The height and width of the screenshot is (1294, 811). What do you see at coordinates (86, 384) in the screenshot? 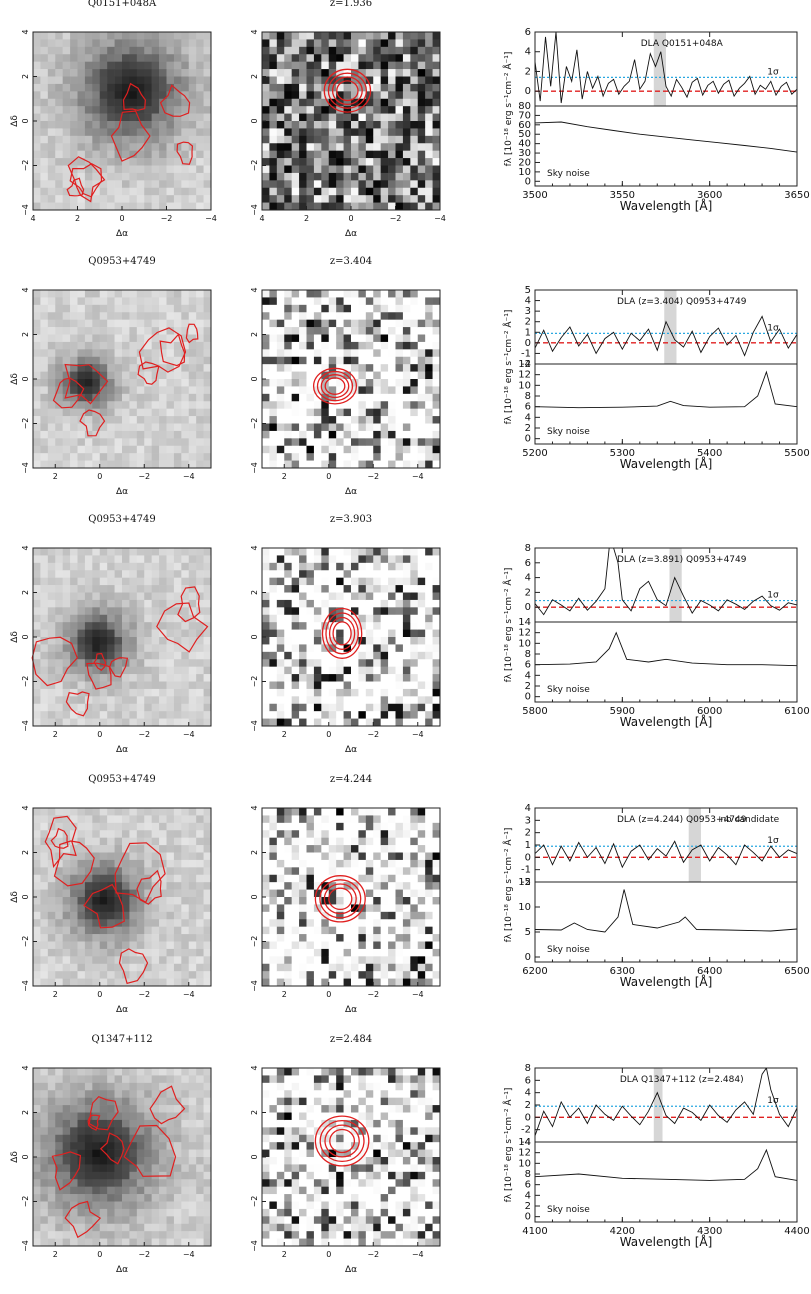
I see `contour` at bounding box center [86, 384].